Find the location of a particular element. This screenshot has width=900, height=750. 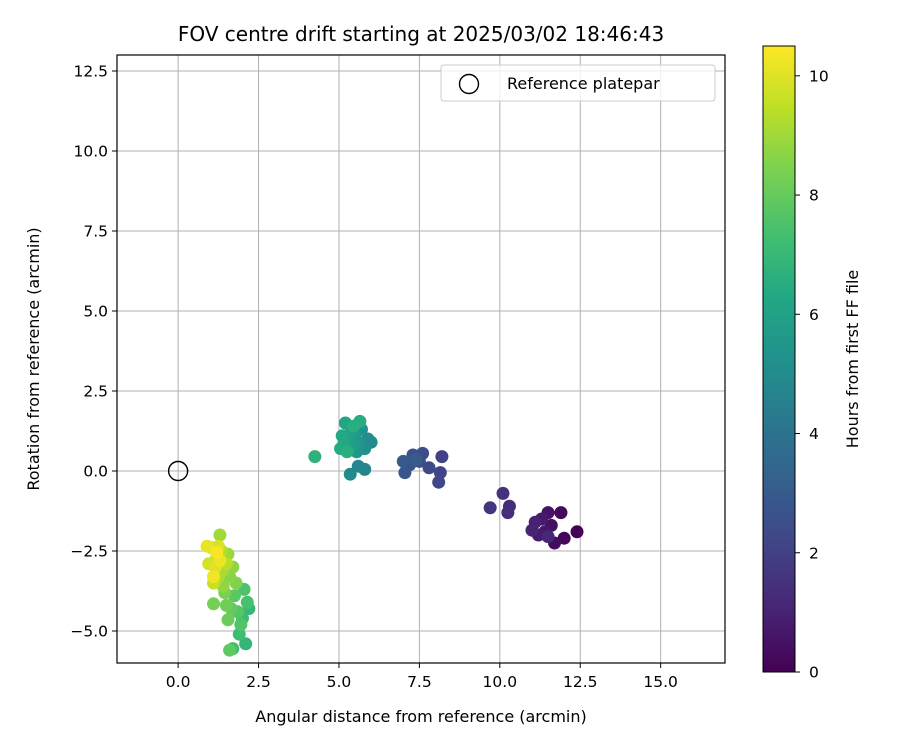

colorbar-tick-label: 4 is located at coordinates (814, 434).